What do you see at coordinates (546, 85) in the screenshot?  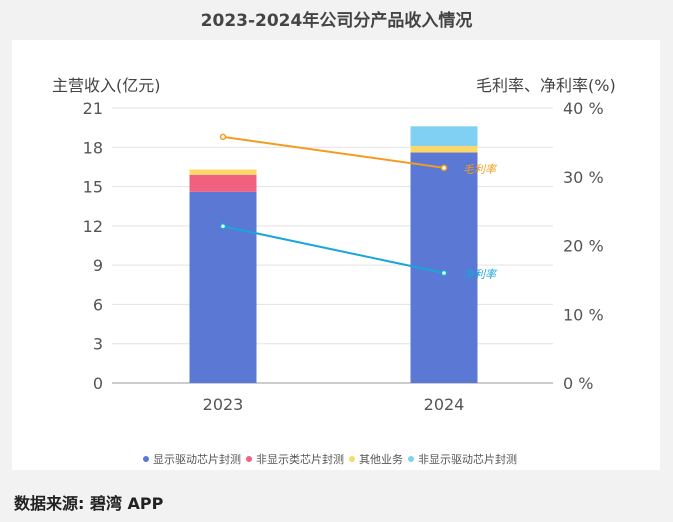 I see `y-axis-label-right: 毛利率、净利率(%)` at bounding box center [546, 85].